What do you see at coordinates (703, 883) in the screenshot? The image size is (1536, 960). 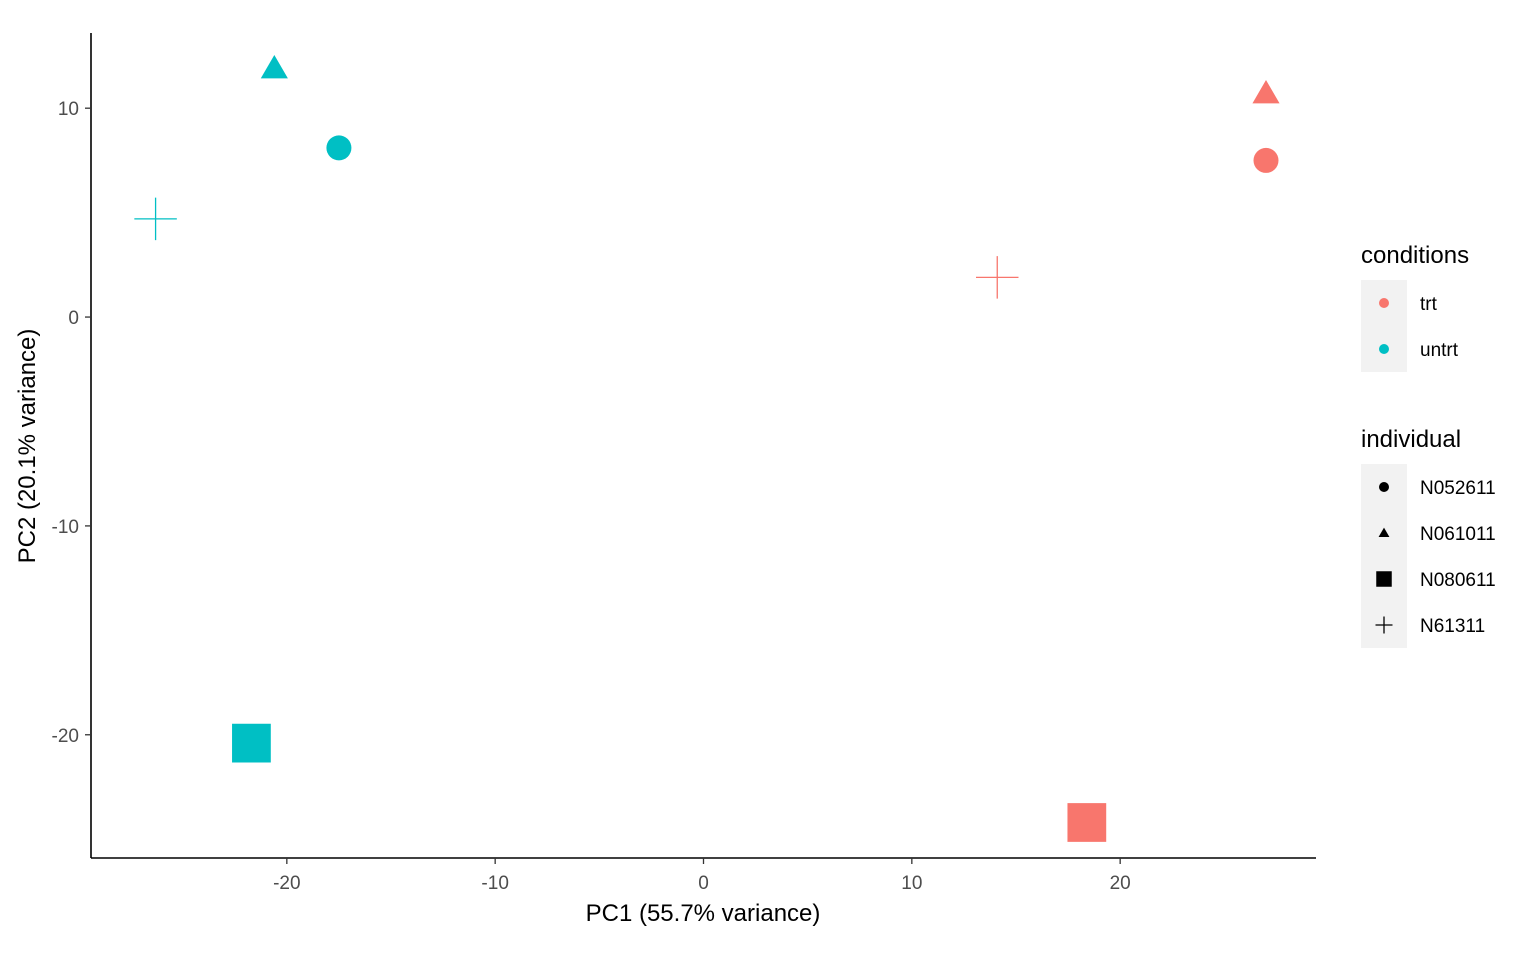 I see `x-tick-label: 0` at bounding box center [703, 883].